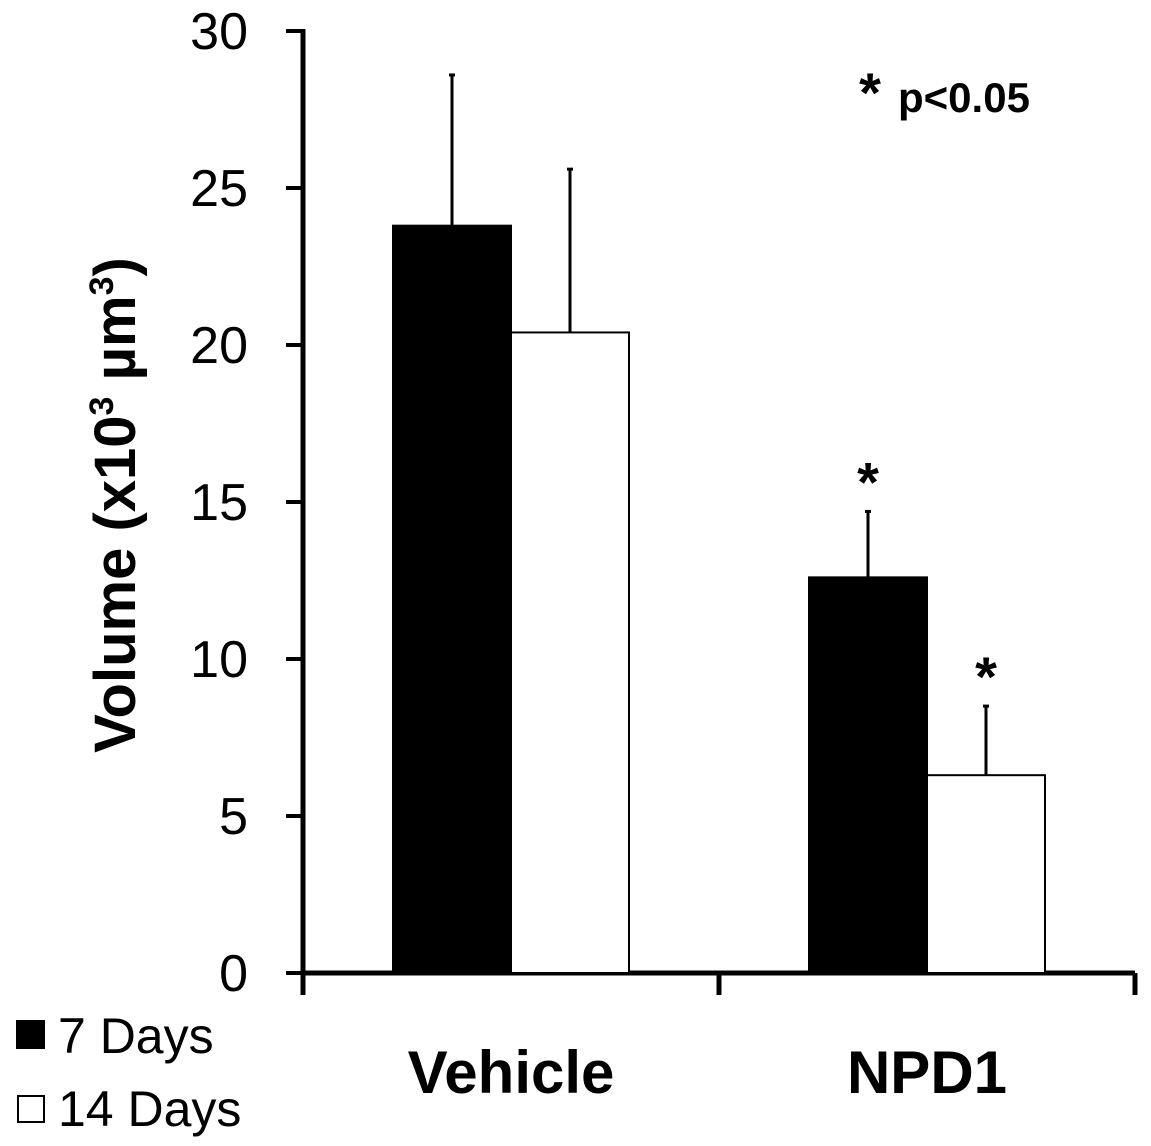  Describe the element at coordinates (115, 345) in the screenshot. I see `y-axis-title-unit: µm` at that location.